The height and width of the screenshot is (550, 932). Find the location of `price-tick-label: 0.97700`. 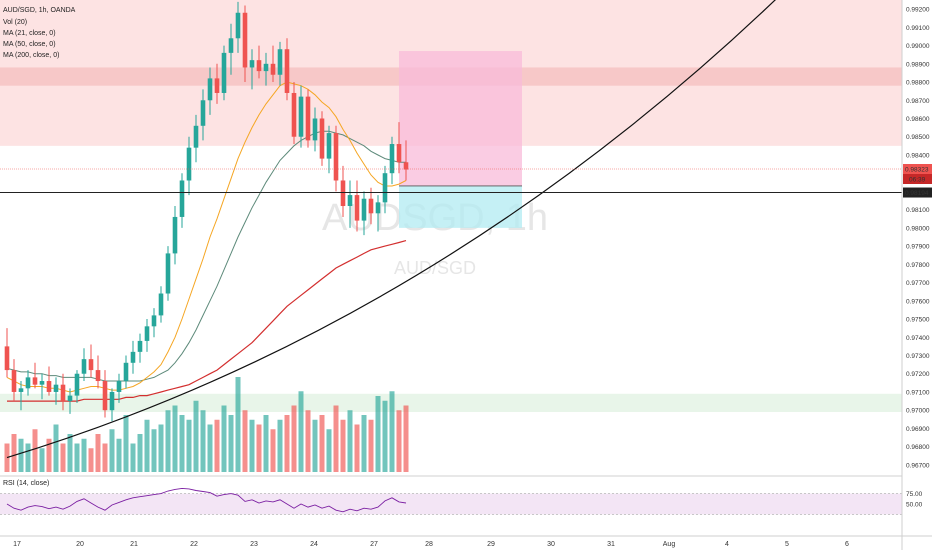

price-tick-label: 0.97700 is located at coordinates (918, 283).